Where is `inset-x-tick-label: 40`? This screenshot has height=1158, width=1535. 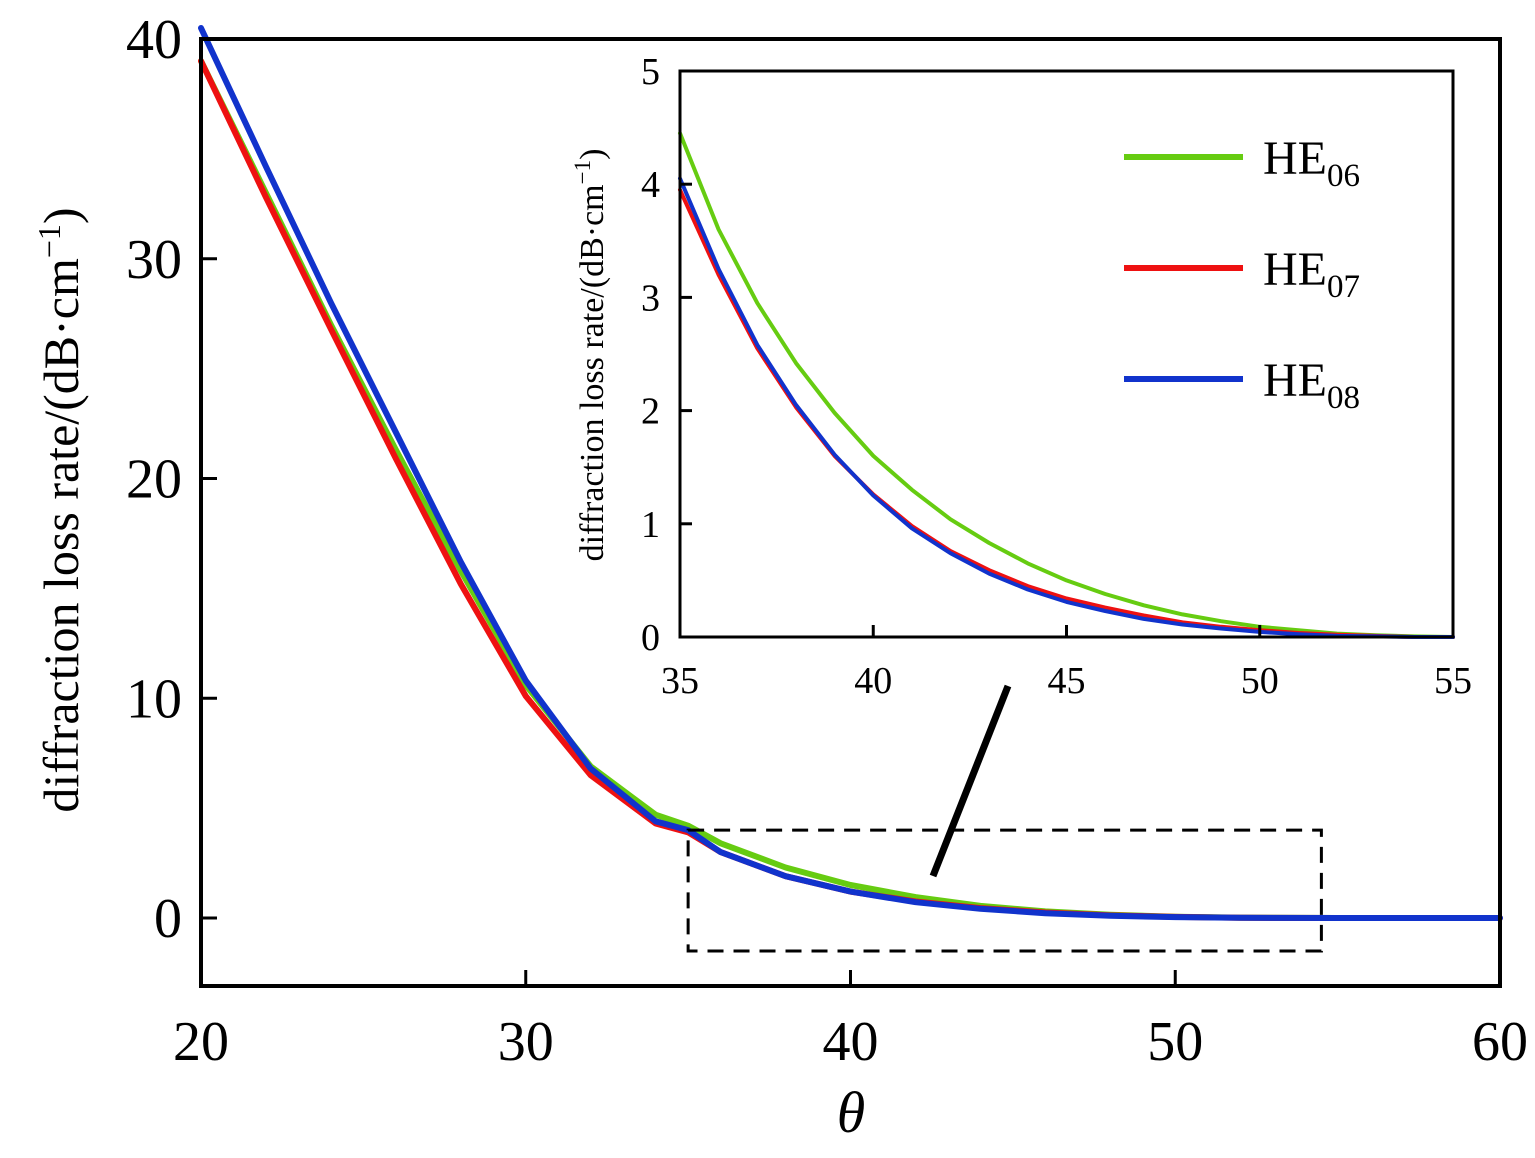
inset-x-tick-label: 40 is located at coordinates (873, 681).